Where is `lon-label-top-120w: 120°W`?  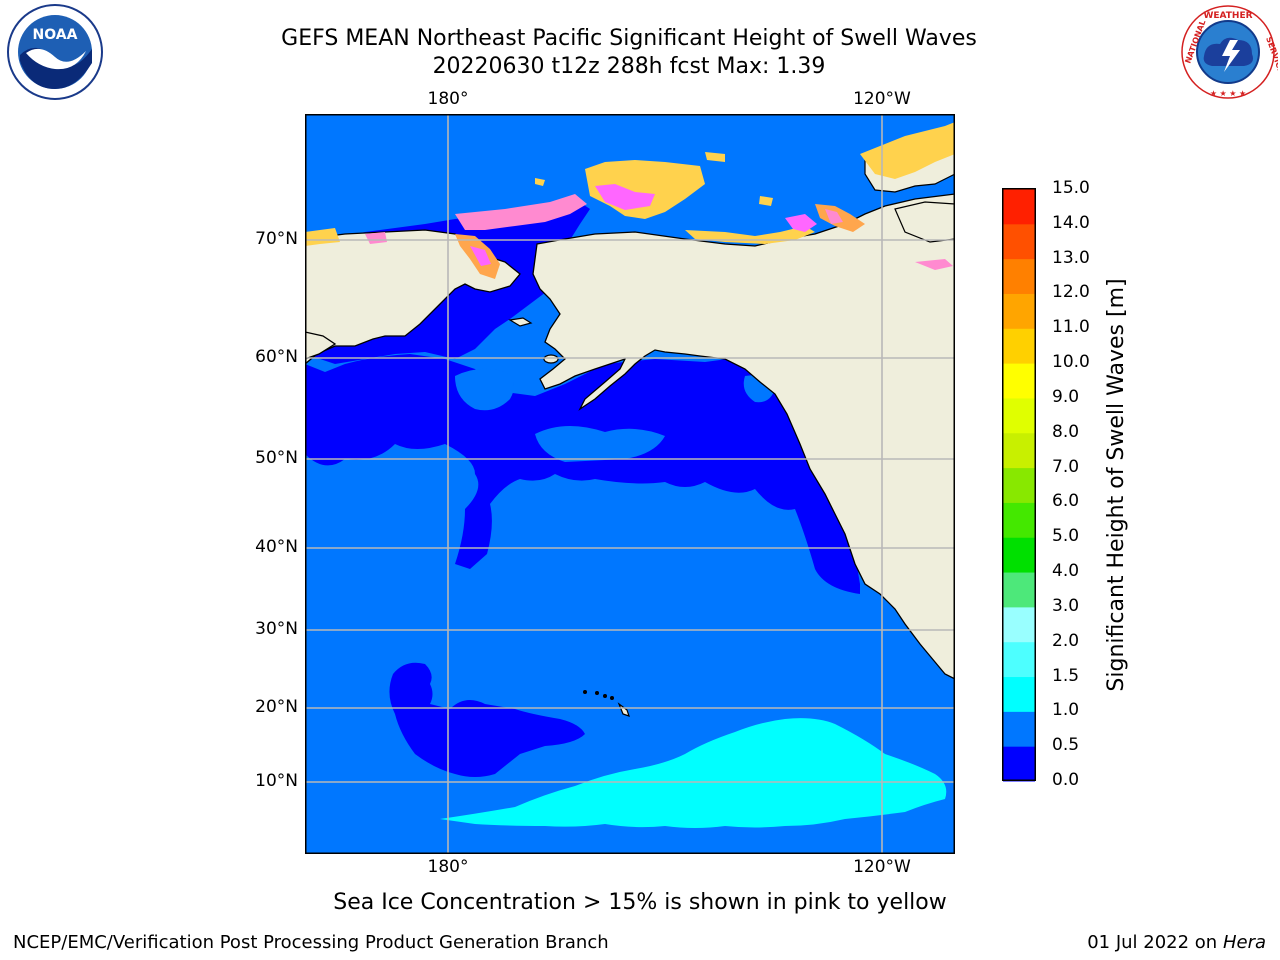 lon-label-top-120w: 120°W is located at coordinates (882, 99).